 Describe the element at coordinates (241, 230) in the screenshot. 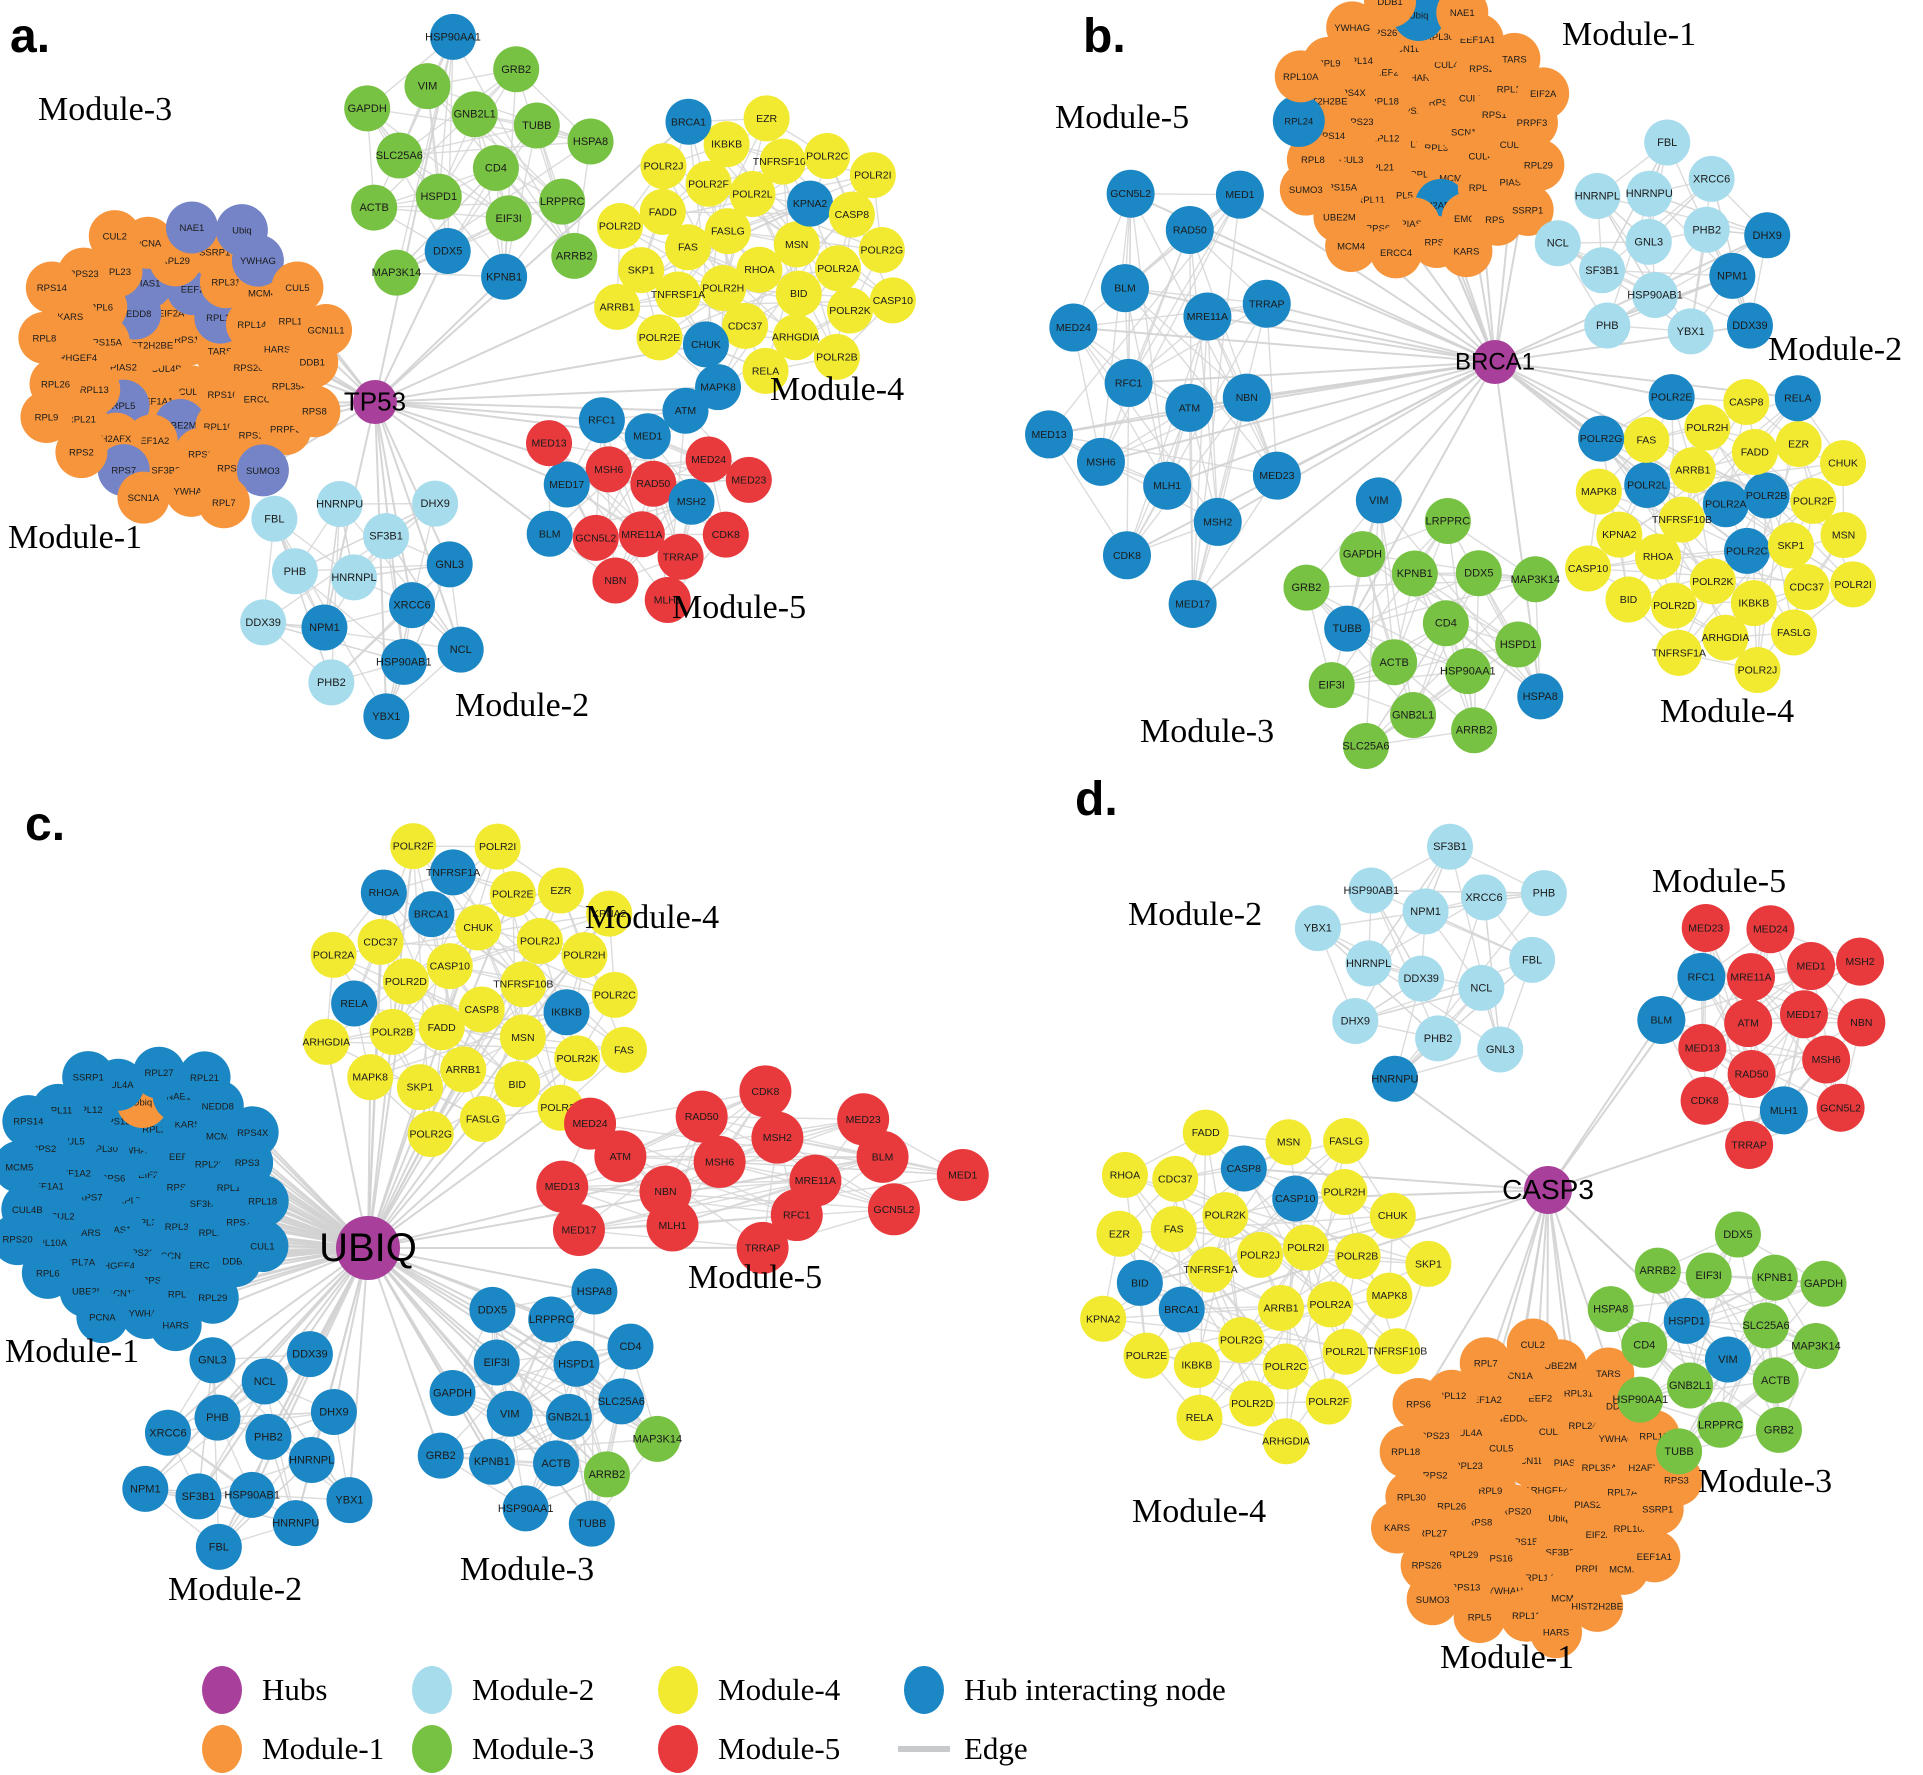

I see `node-Ubiq: Ubiq` at that location.